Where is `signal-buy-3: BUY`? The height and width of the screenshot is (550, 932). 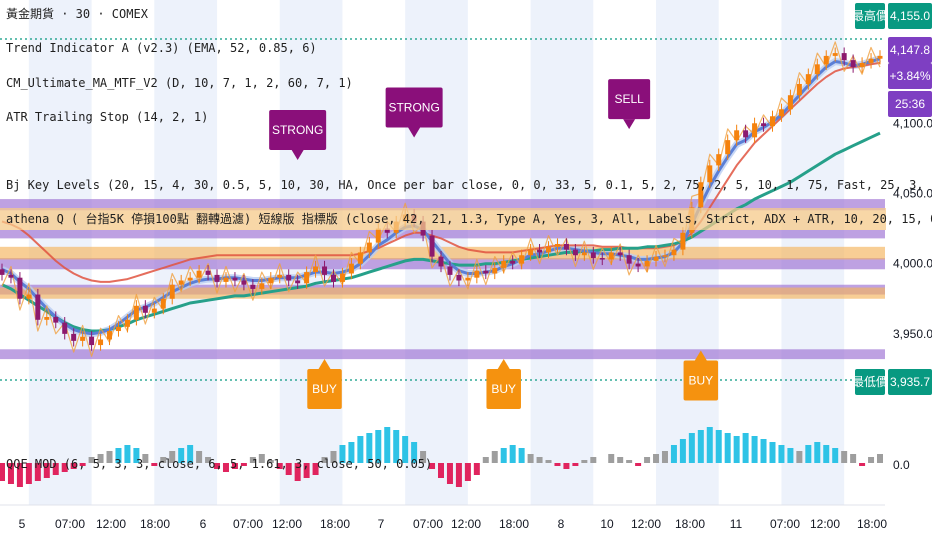 signal-buy-3: BUY is located at coordinates (324, 383).